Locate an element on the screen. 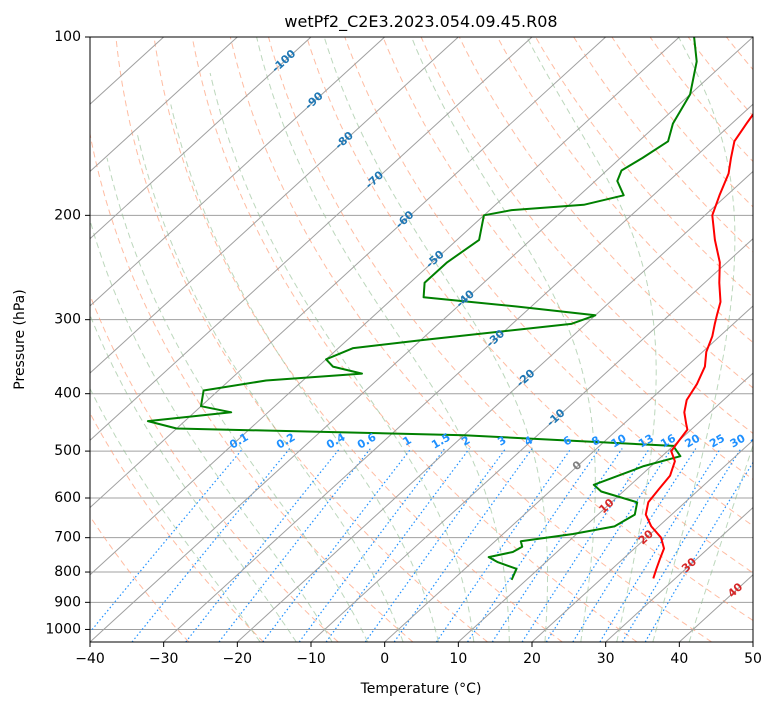 The height and width of the screenshot is (708, 775). mixing-ratio-label: 3 is located at coordinates (501, 441).